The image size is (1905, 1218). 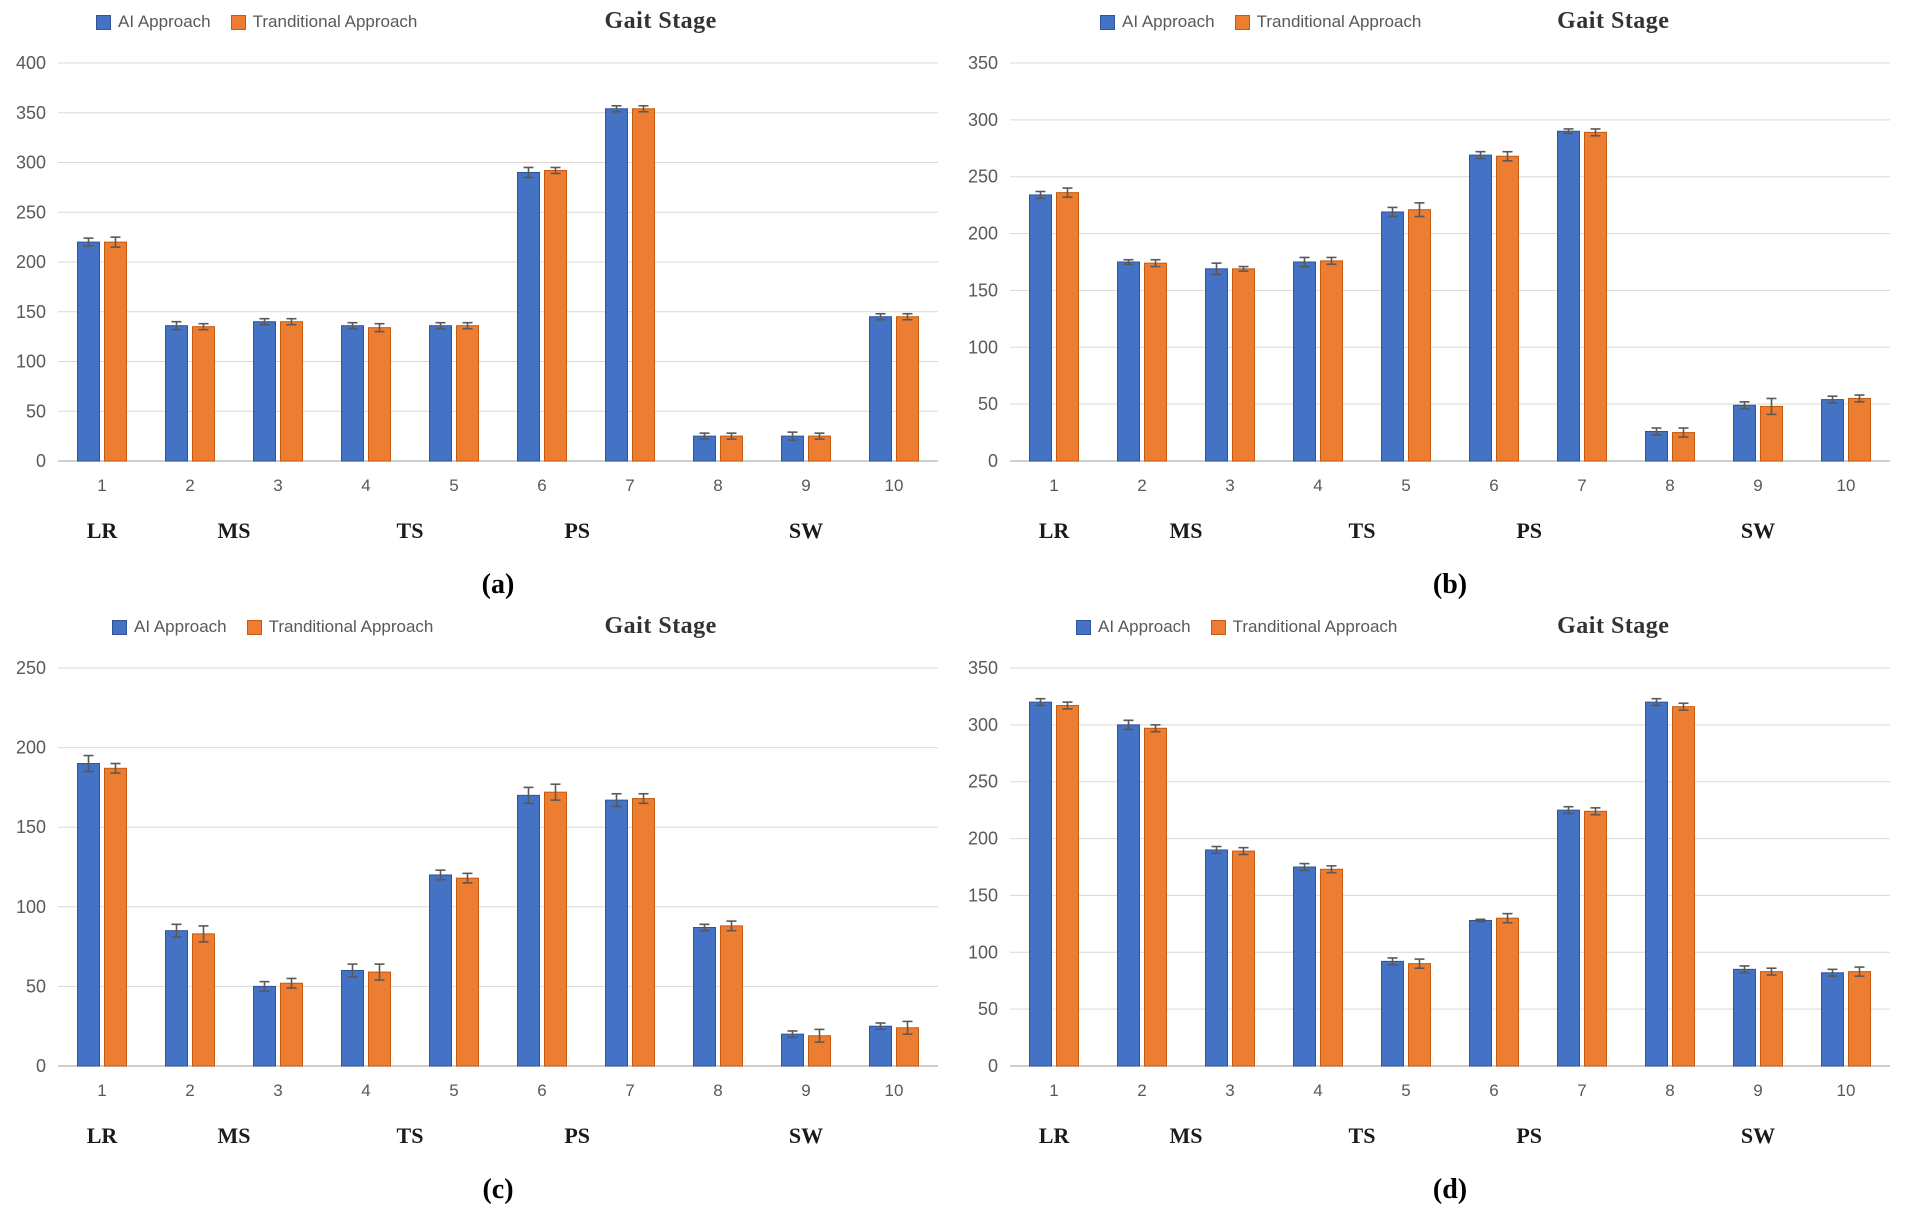 I want to click on y-tick-label: 300, so click(x=983, y=120).